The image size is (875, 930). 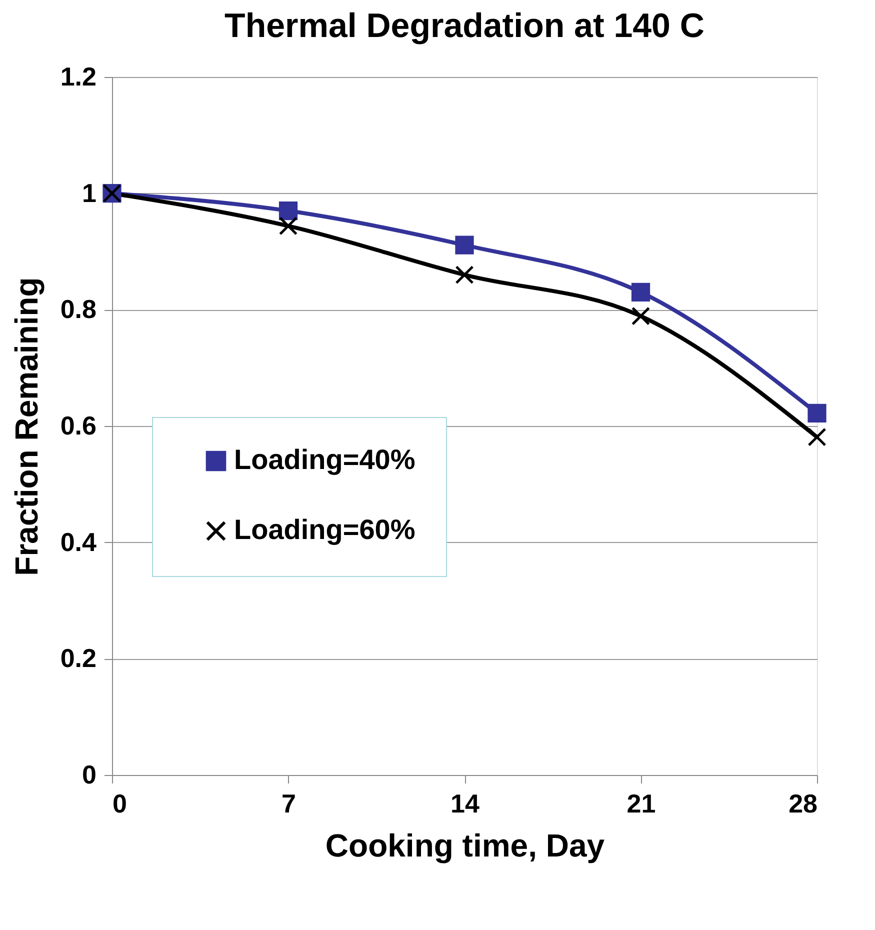 What do you see at coordinates (289, 803) in the screenshot?
I see `x-tick-label: 7` at bounding box center [289, 803].